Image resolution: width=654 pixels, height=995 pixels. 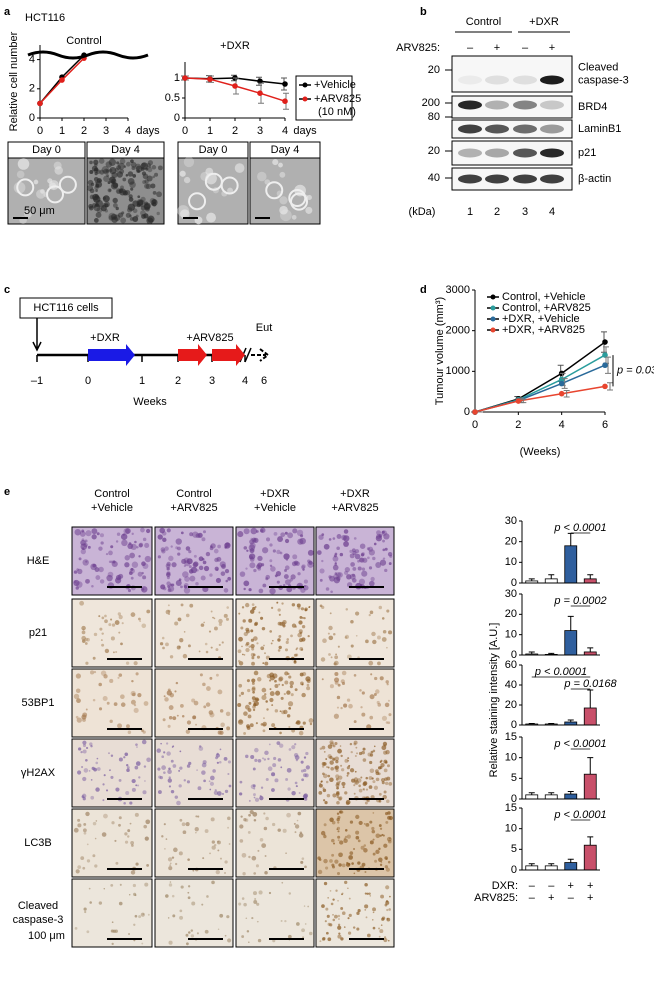 What do you see at coordinates (275, 843) in the screenshot?
I see `micrograph` at bounding box center [275, 843].